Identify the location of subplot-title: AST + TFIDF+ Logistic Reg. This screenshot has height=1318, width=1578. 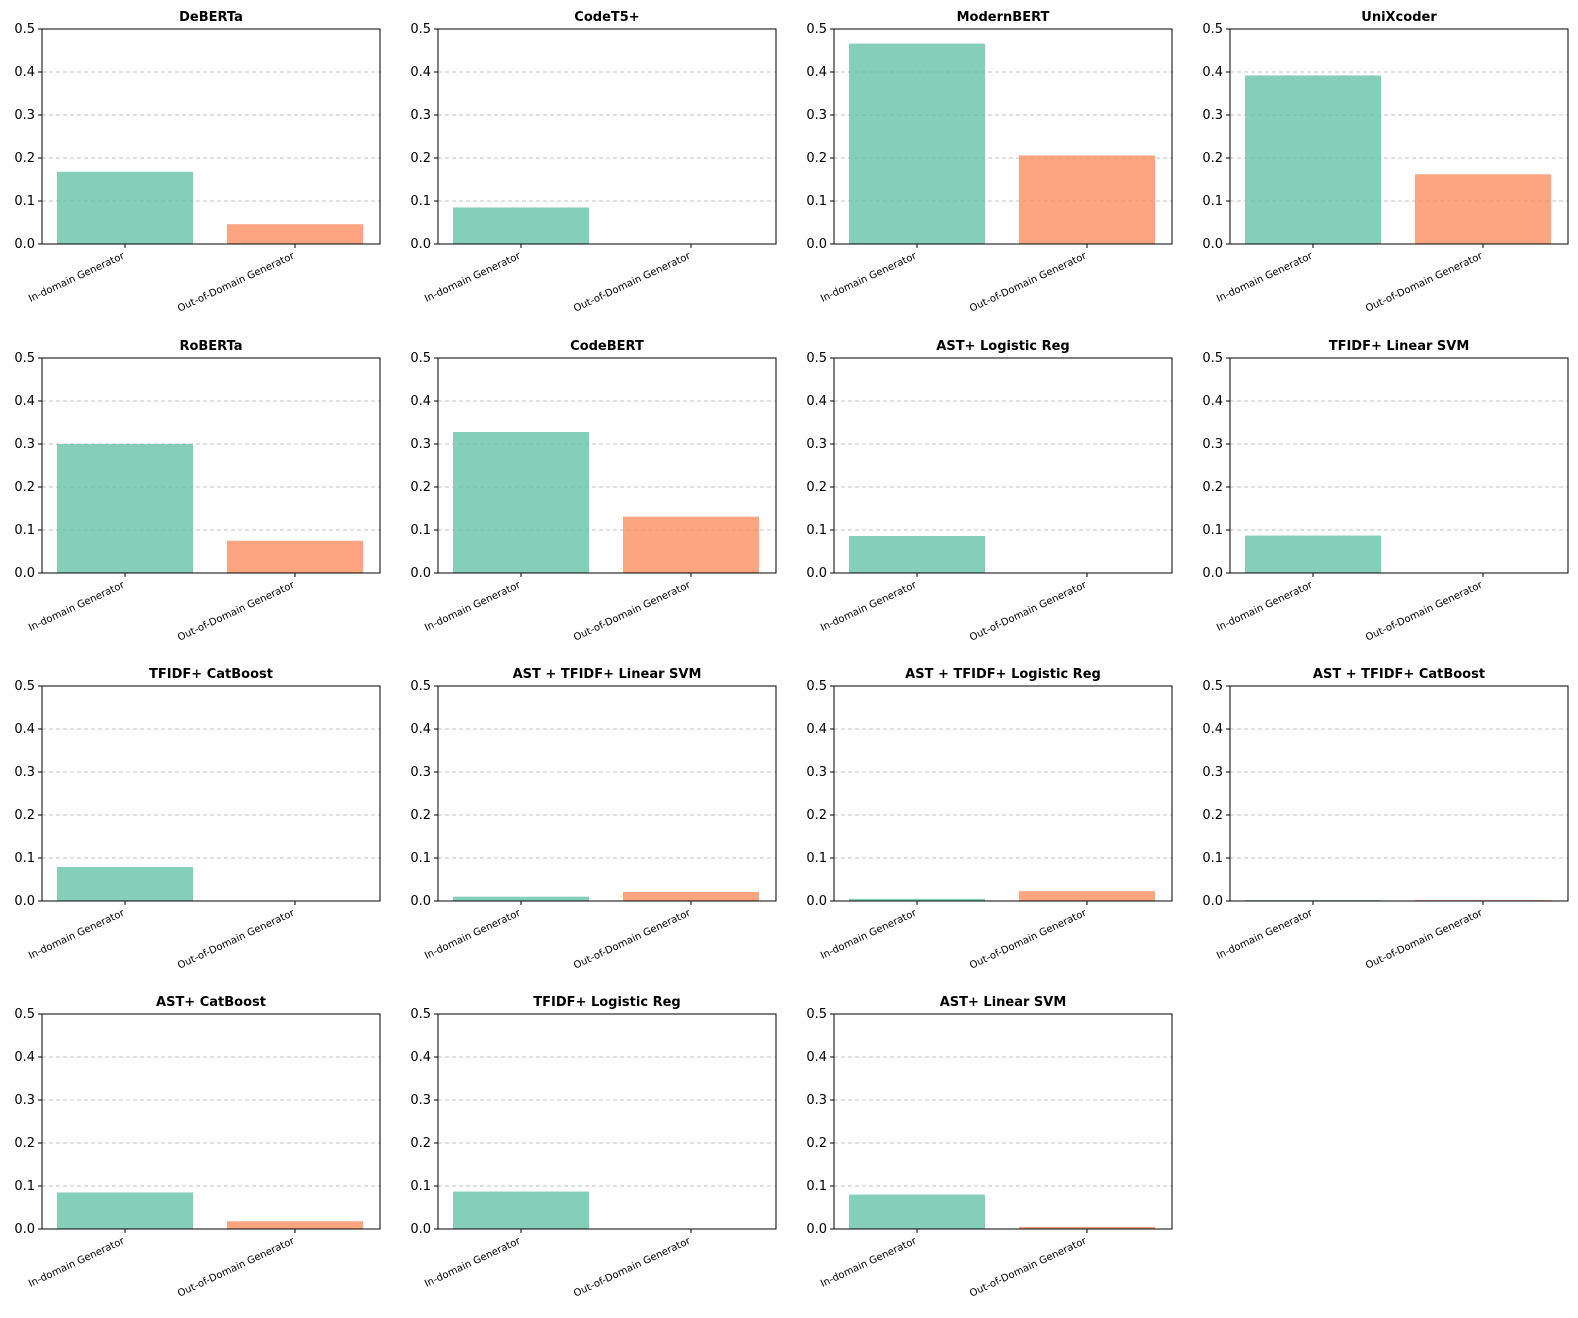
(1003, 674).